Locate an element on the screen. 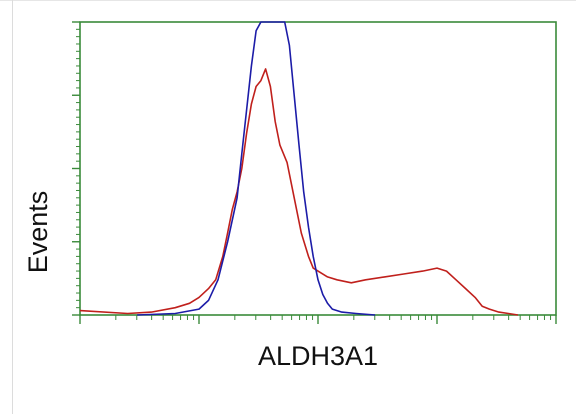 This screenshot has width=576, height=414. left-border is located at coordinates (12, 207).